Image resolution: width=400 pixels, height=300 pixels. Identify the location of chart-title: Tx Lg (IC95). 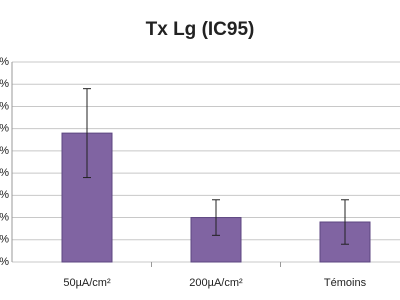
(200, 29).